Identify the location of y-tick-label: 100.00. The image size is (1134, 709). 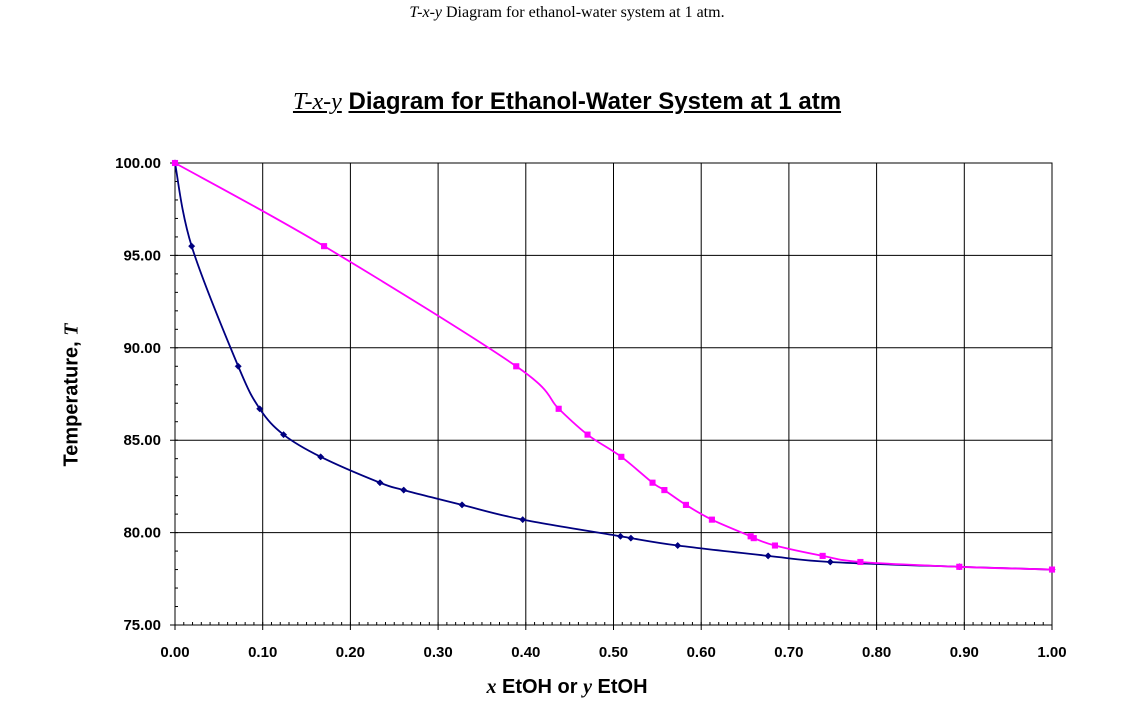
(138, 163).